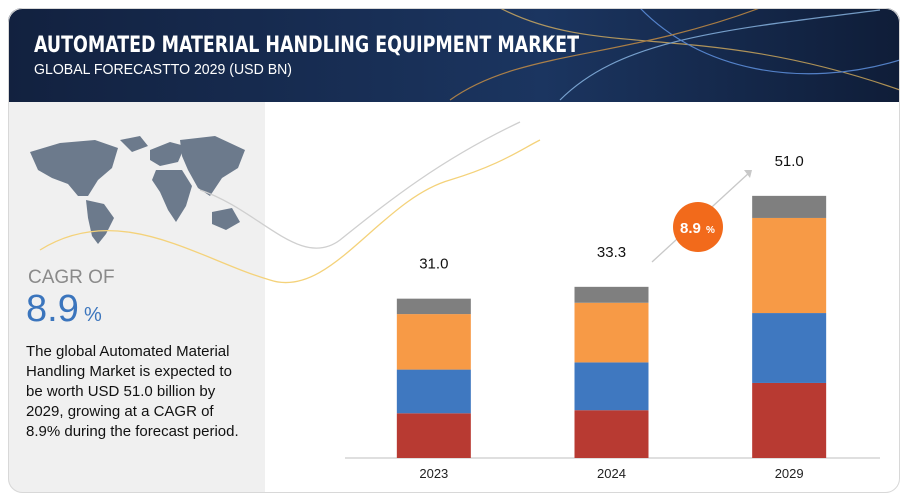 This screenshot has height=501, width=908. Describe the element at coordinates (93, 315) in the screenshot. I see `cagr-unit: %` at that location.